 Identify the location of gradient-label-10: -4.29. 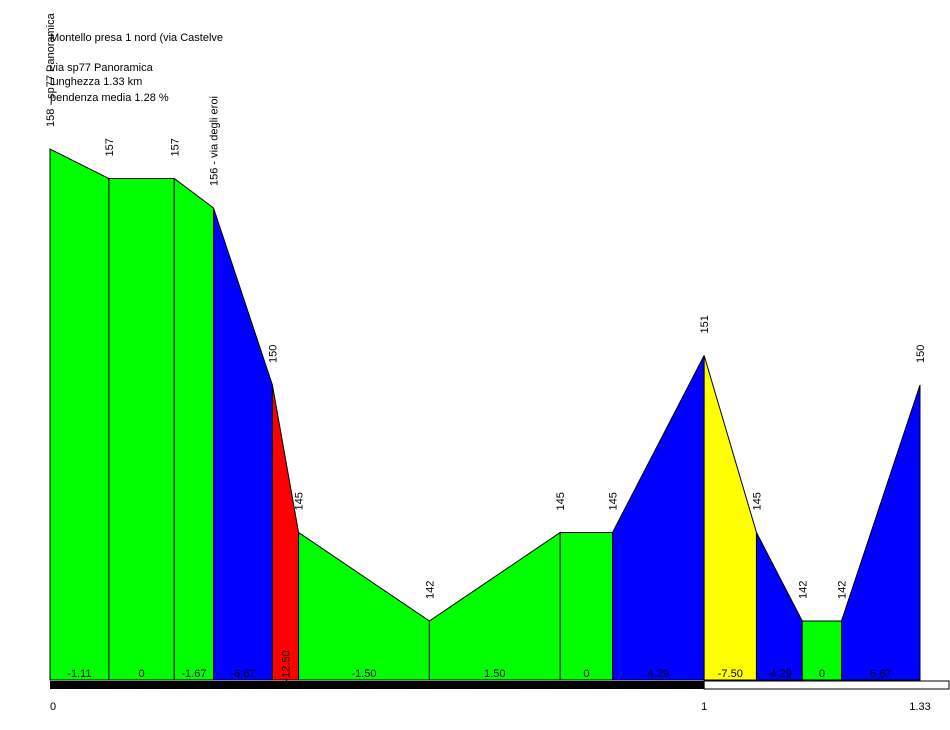
(779, 674).